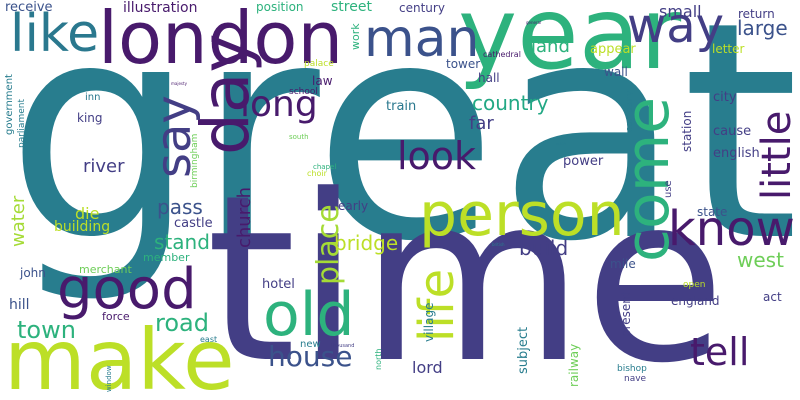 The height and width of the screenshot is (400, 800). I want to click on word-position: position, so click(280, 7).